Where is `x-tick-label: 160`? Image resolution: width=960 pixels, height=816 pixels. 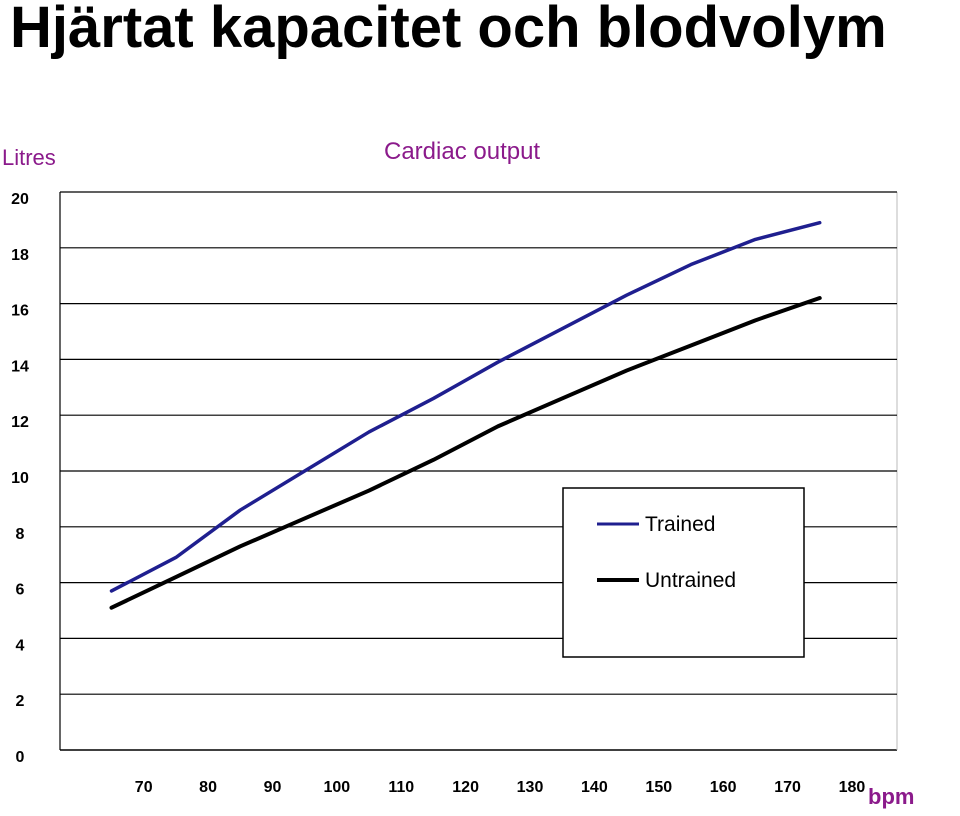 x-tick-label: 160 is located at coordinates (723, 787).